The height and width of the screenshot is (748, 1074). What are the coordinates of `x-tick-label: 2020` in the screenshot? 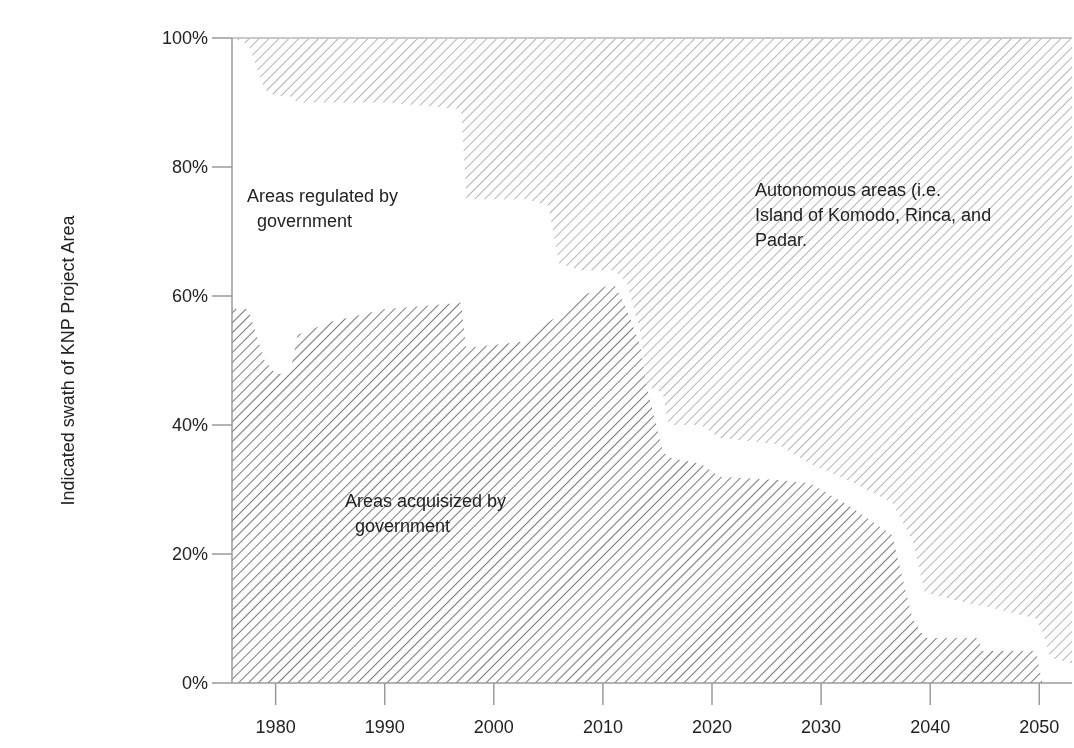 It's located at (712, 727).